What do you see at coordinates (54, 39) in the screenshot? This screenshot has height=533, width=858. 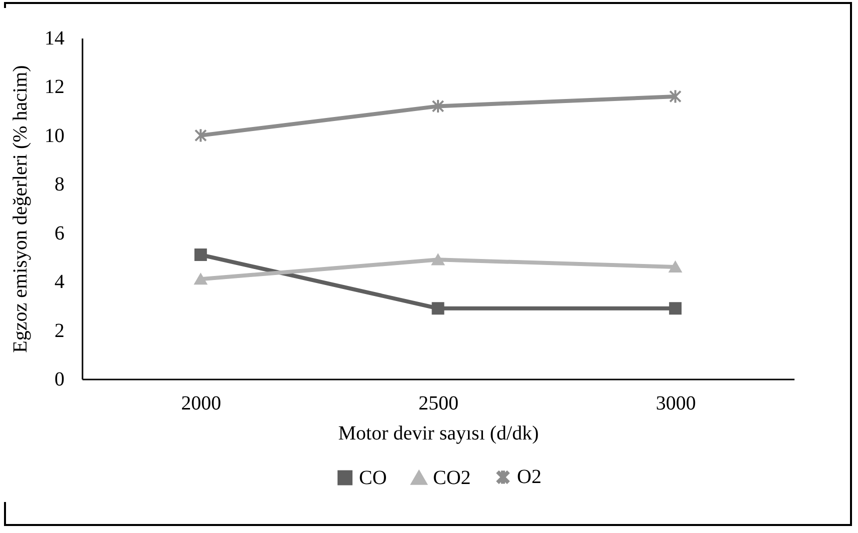 I see `y-tick-label: 14` at bounding box center [54, 39].